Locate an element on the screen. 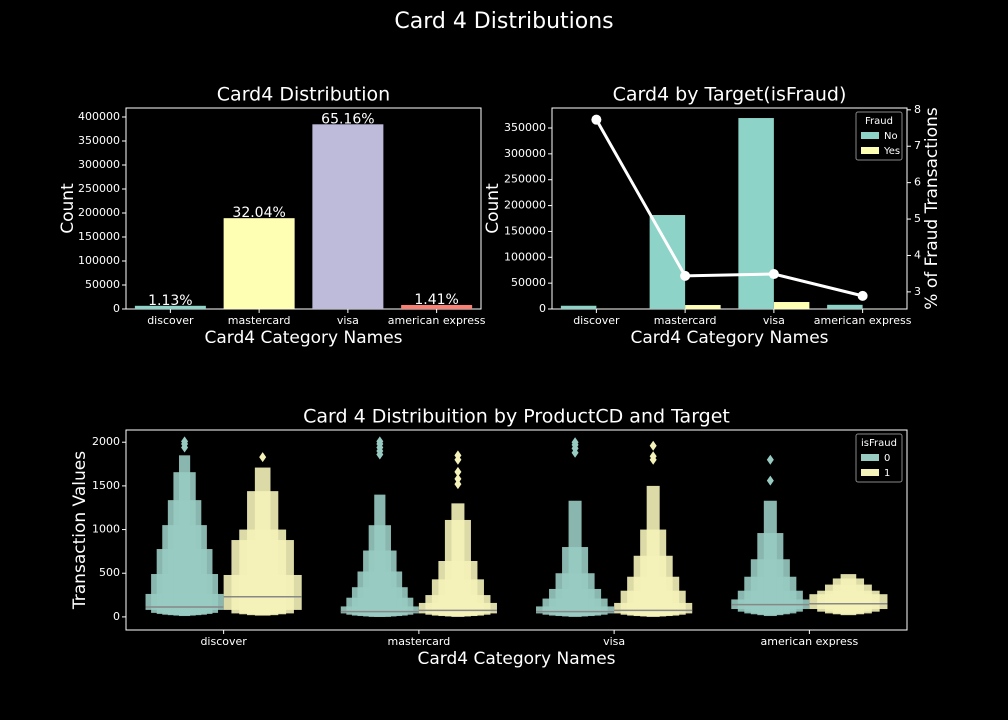 The image size is (1008, 720). figure-title: Card 4 Distributions is located at coordinates (503, 21).